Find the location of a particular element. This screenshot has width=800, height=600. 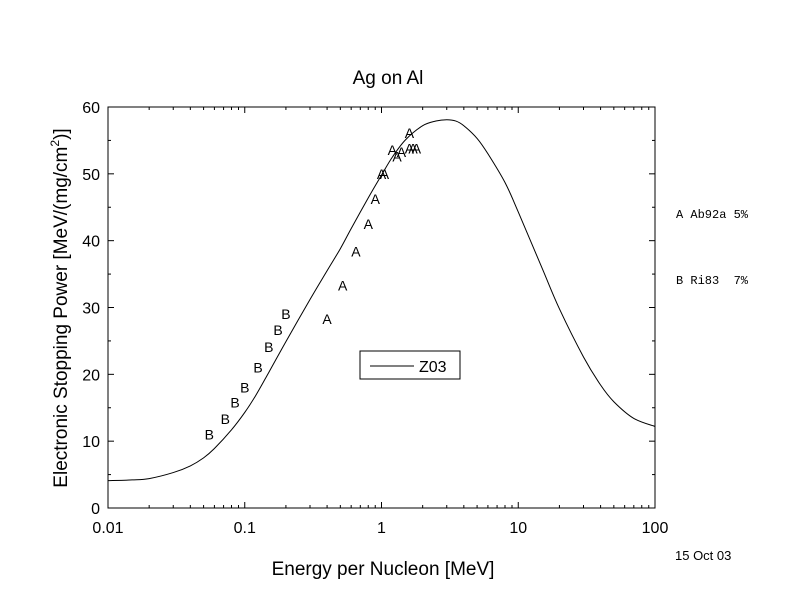

y-tick-label: 60 is located at coordinates (91, 108).